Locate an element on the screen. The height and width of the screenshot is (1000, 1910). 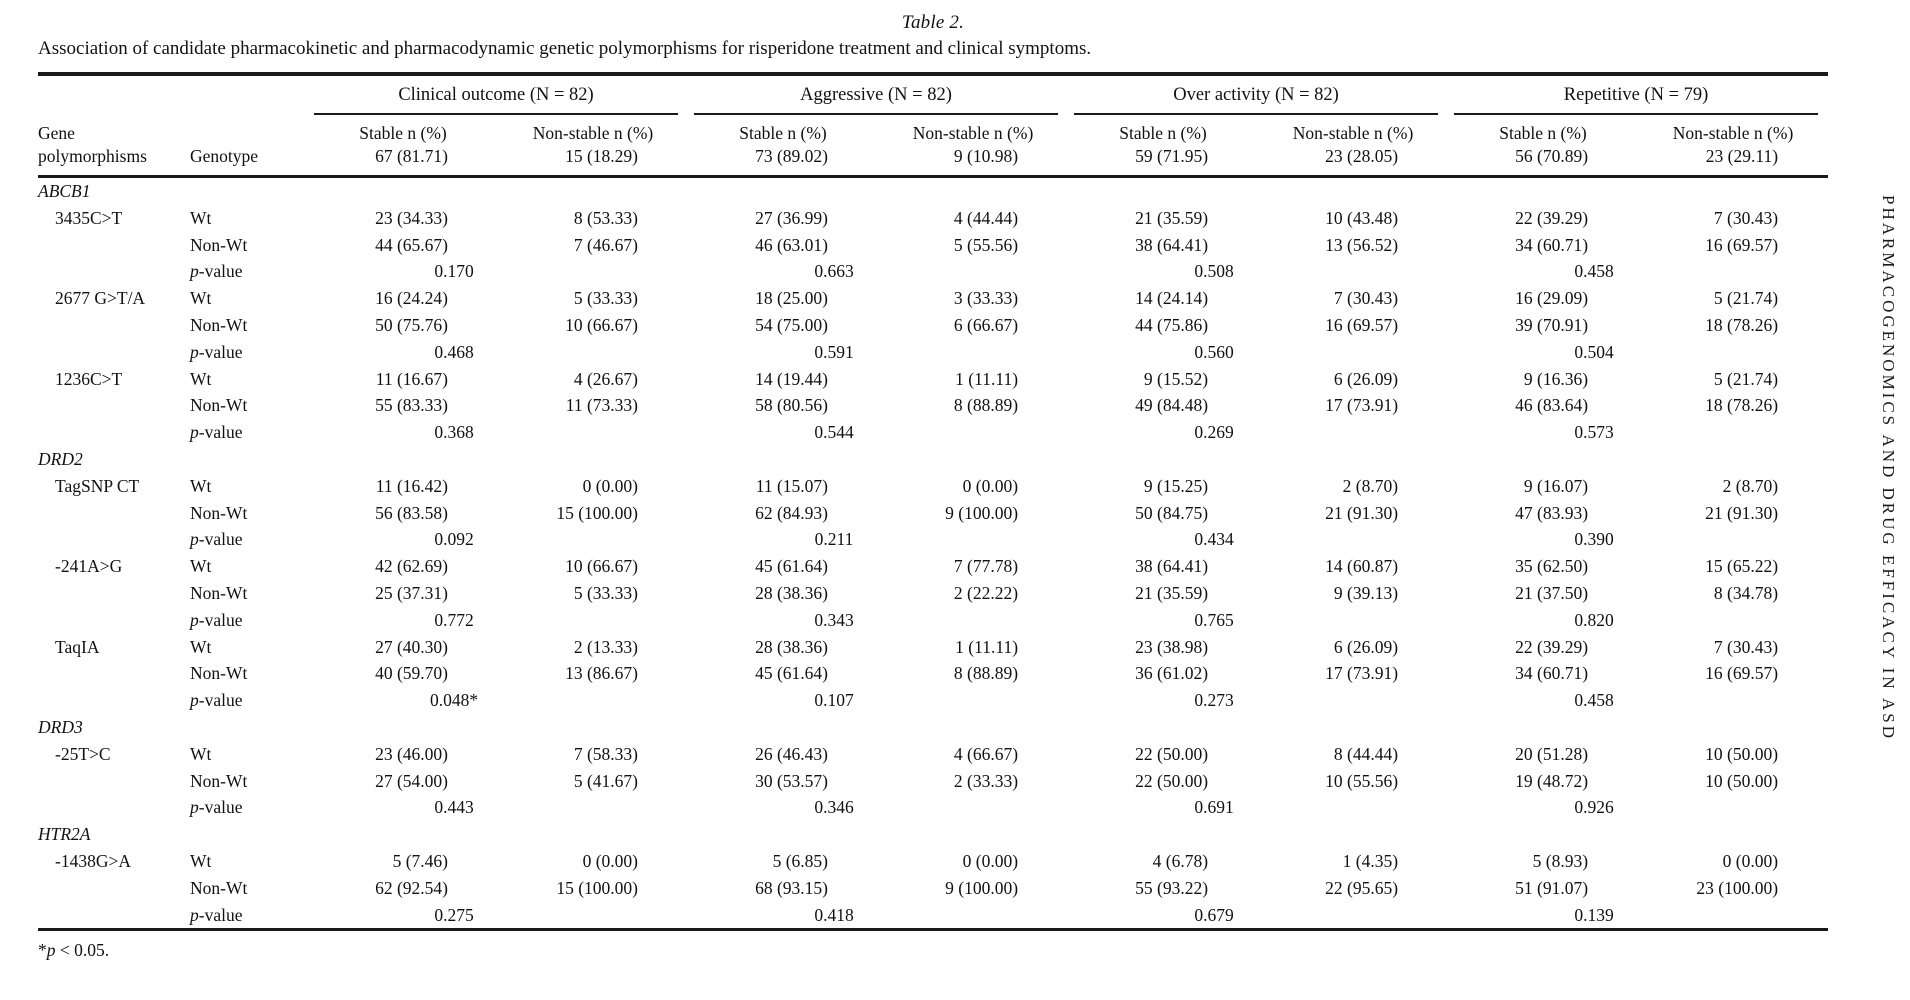
nonwt-value: 8 (88.89) is located at coordinates (986, 673).